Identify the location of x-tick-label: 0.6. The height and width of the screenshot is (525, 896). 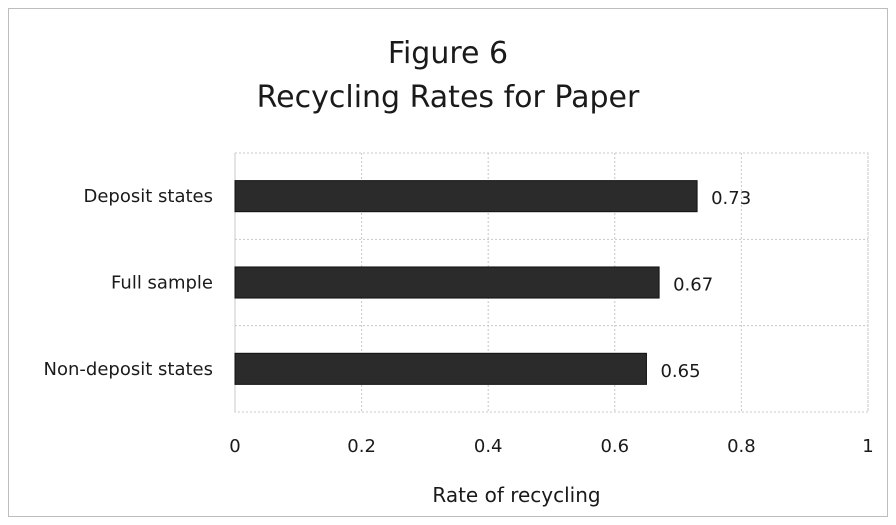
(614, 446).